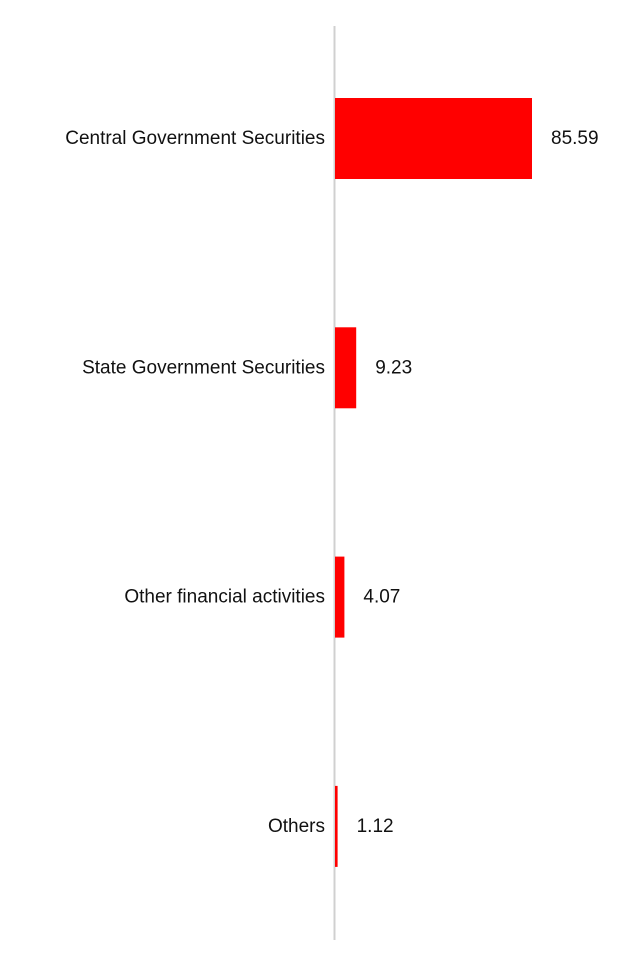  What do you see at coordinates (575, 138) in the screenshot?
I see `value-label-1: 85.59` at bounding box center [575, 138].